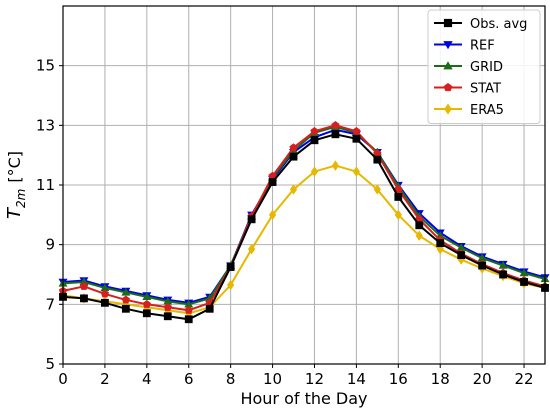 This screenshot has width=550, height=412. What do you see at coordinates (45, 125) in the screenshot?
I see `y-tick-label: 13` at bounding box center [45, 125].